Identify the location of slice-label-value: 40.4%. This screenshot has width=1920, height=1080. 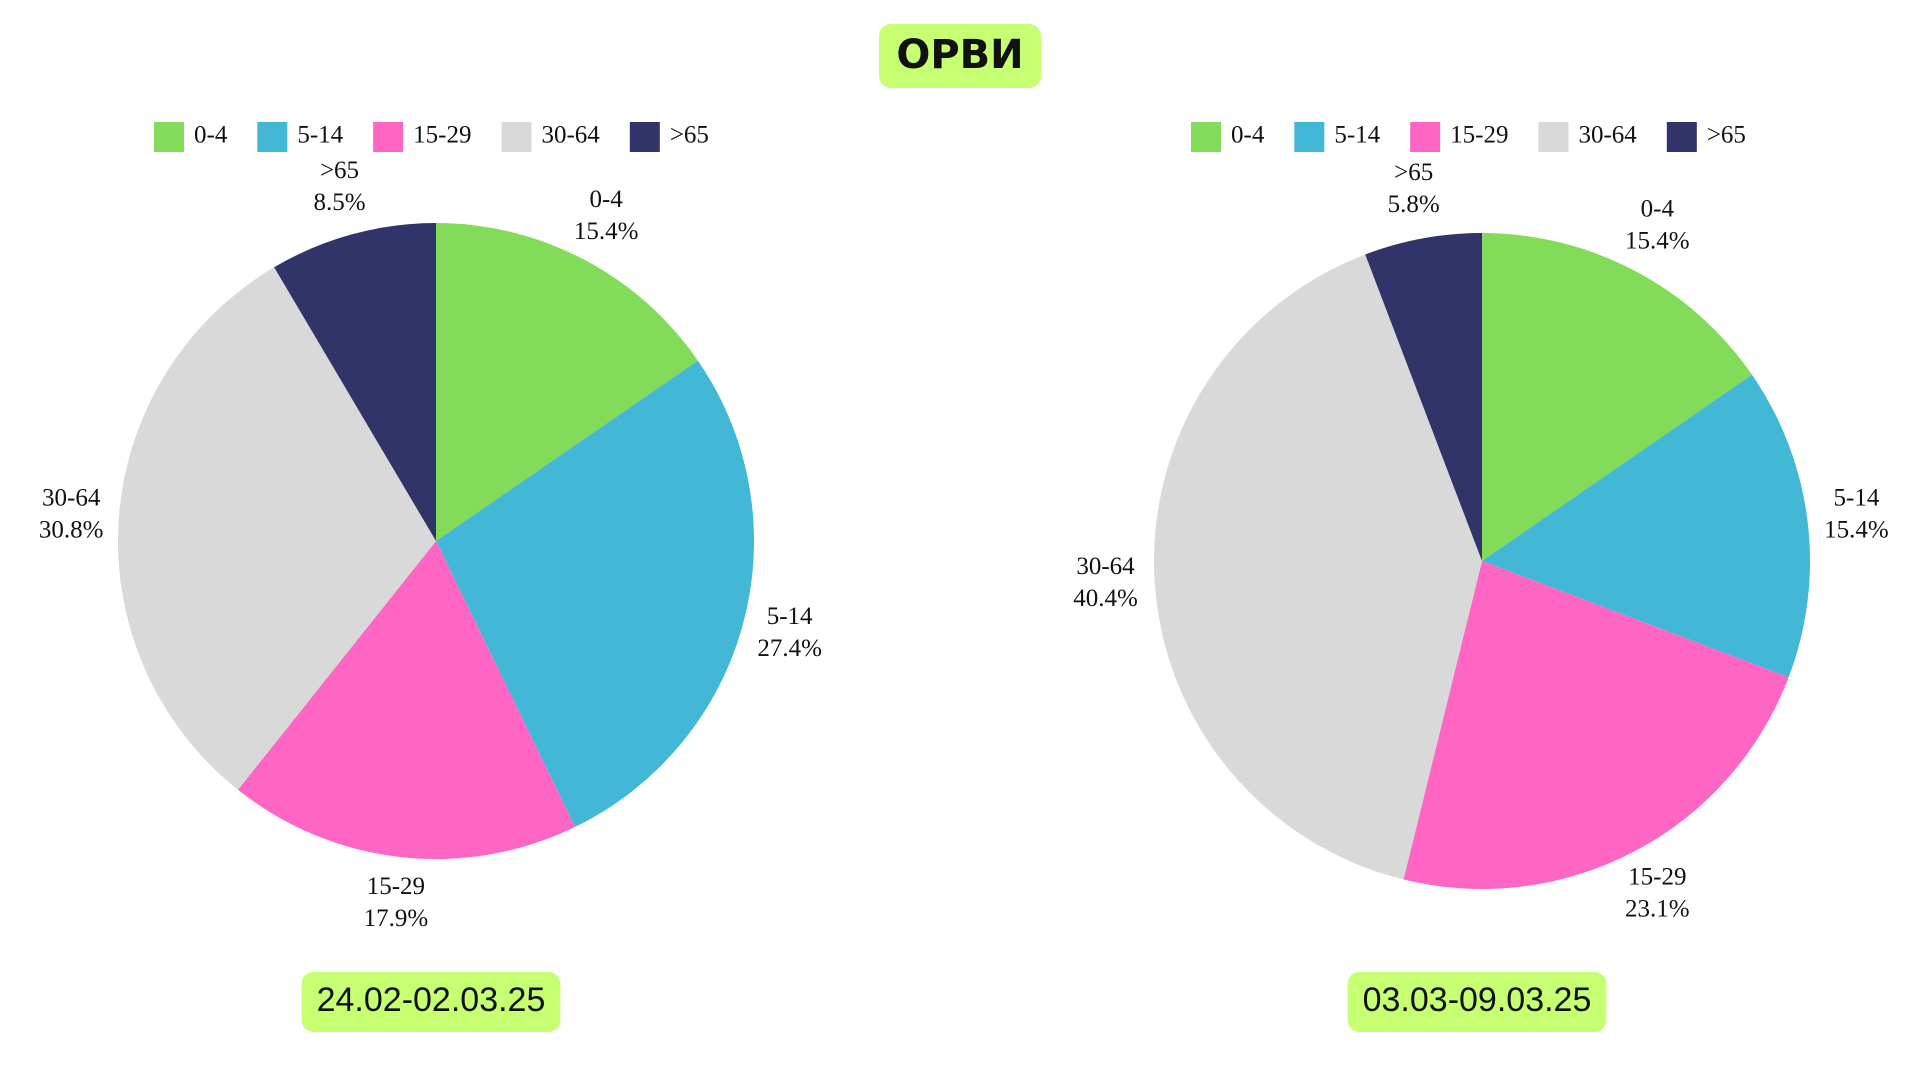
(1105, 598).